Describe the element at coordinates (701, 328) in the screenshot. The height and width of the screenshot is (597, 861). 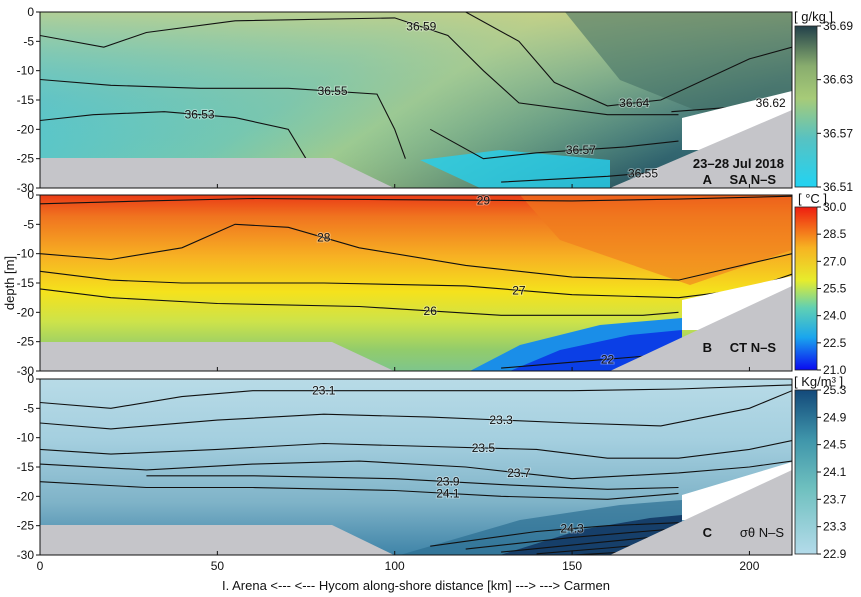
I see `panel-b-land-right` at that location.